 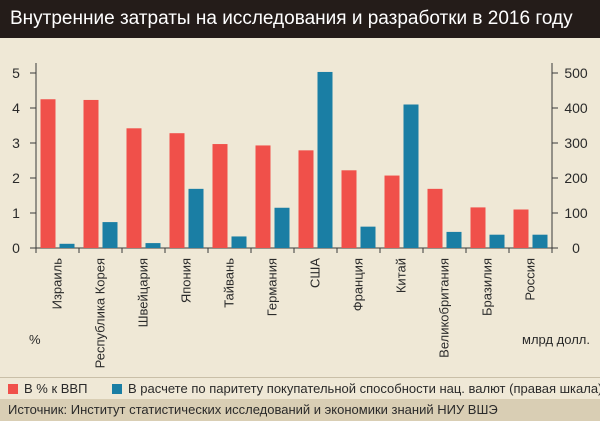 I want to click on left-tick-label: 0, so click(x=16, y=248).